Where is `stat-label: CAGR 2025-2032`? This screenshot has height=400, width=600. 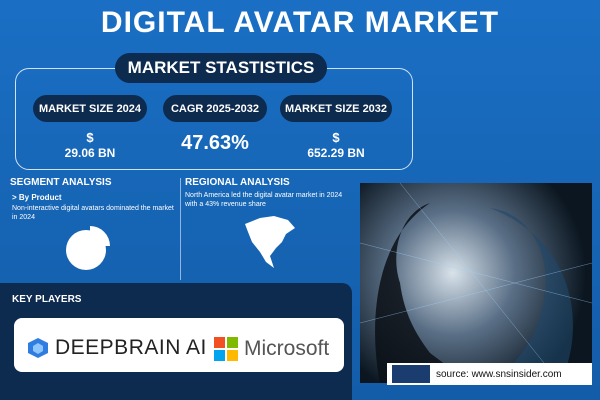
stat-label: CAGR 2025-2032 is located at coordinates (215, 108).